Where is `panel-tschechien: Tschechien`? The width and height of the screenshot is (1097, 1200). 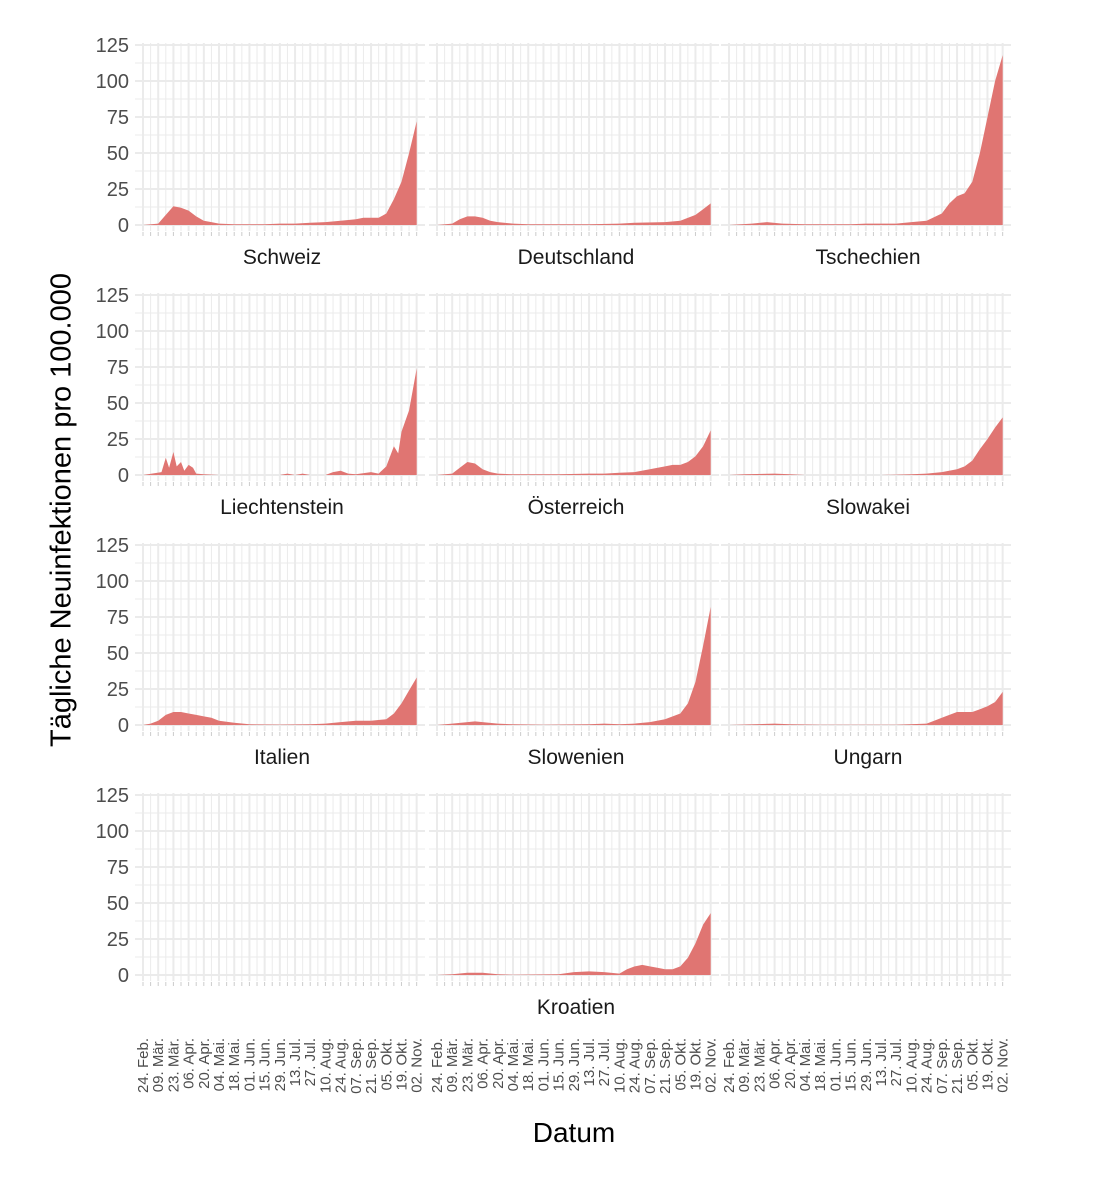
panel-tschechien: Tschechien is located at coordinates (866, 156).